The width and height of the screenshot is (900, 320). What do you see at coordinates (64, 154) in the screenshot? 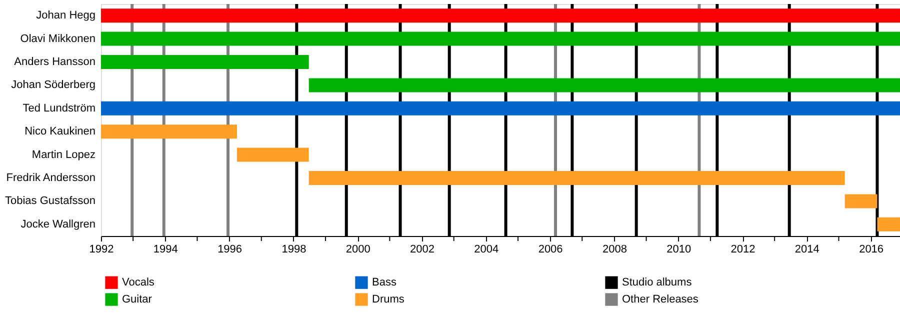
I see `y-tick-label: Martin Lopez` at bounding box center [64, 154].